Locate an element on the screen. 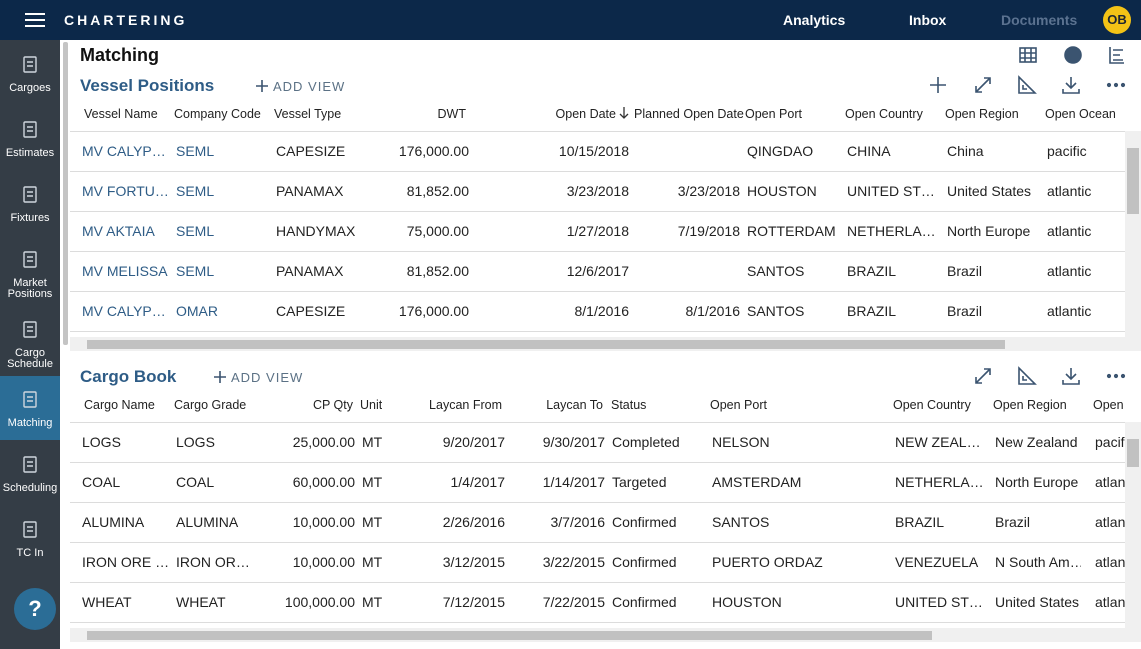 This screenshot has width=1141, height=649. table-cell: Targeted is located at coordinates (639, 482).